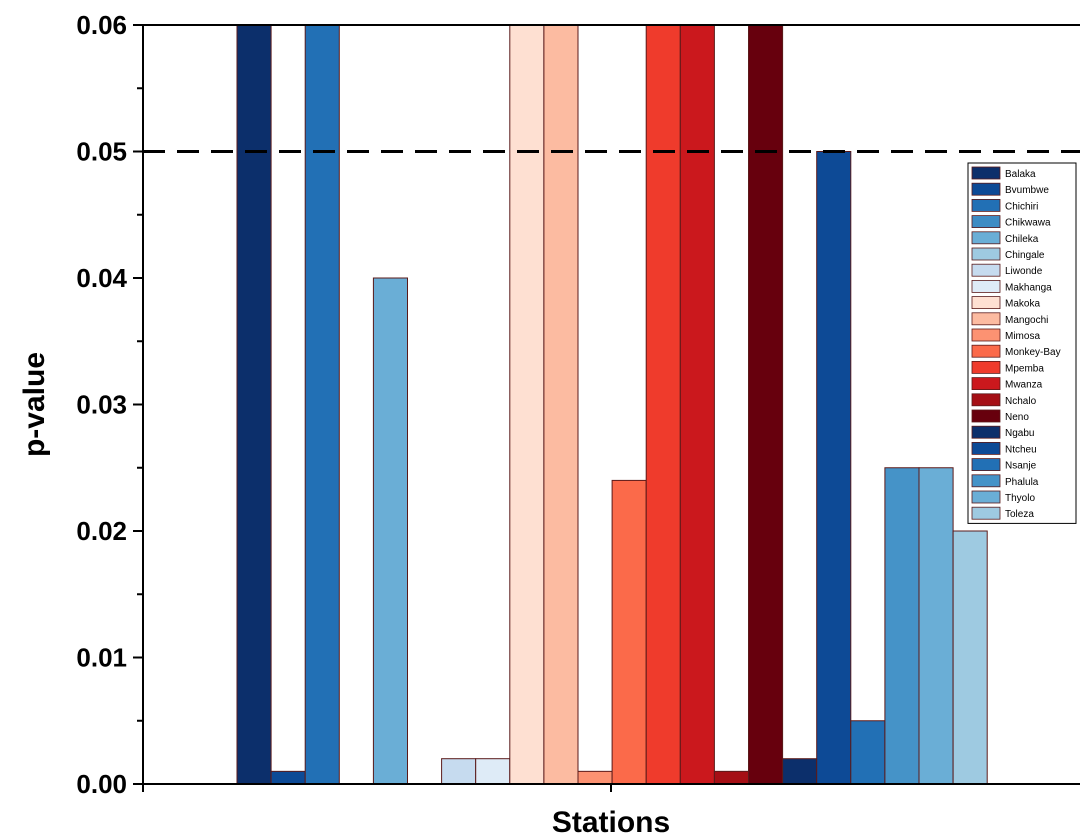 This screenshot has width=1080, height=836. What do you see at coordinates (800, 771) in the screenshot?
I see `bar-ngabu` at bounding box center [800, 771].